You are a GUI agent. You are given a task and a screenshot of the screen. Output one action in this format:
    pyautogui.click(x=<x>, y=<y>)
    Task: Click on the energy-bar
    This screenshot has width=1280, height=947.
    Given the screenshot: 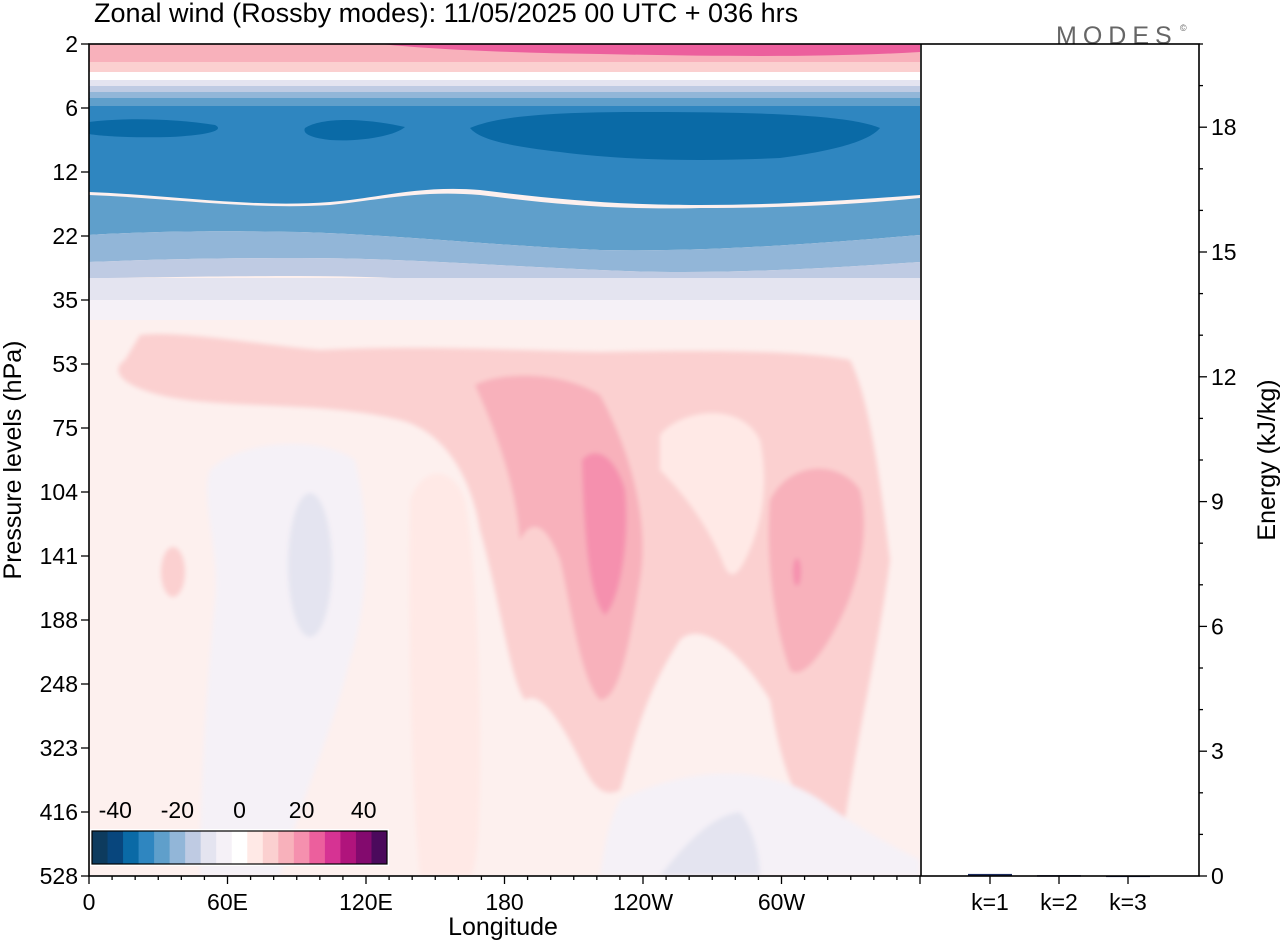 What is the action you would take?
    pyautogui.click(x=990, y=874)
    